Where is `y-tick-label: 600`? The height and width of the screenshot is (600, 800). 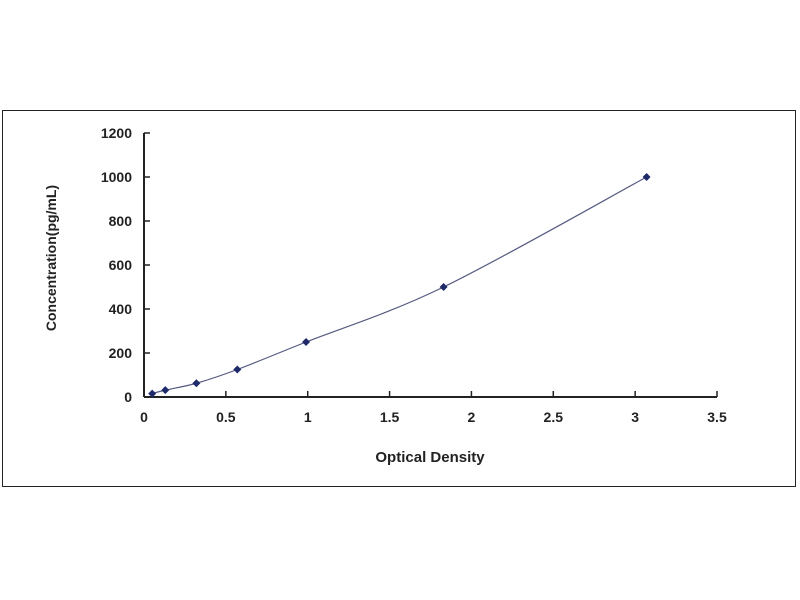 y-tick-label: 600 is located at coordinates (121, 265).